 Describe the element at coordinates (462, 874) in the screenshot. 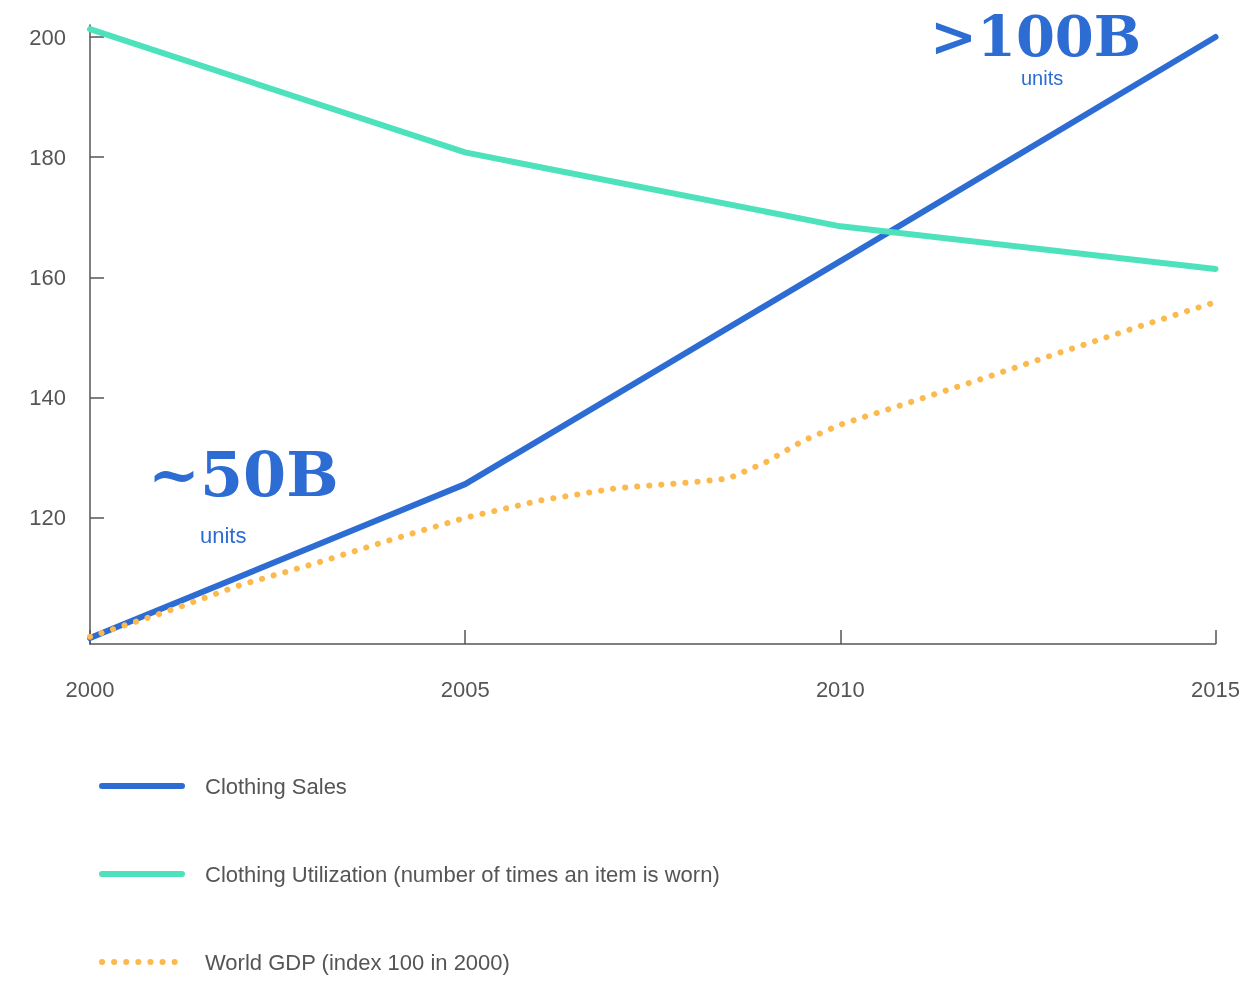

I see `legend-label: Clothing Utilization (number of times an item is worn)` at that location.